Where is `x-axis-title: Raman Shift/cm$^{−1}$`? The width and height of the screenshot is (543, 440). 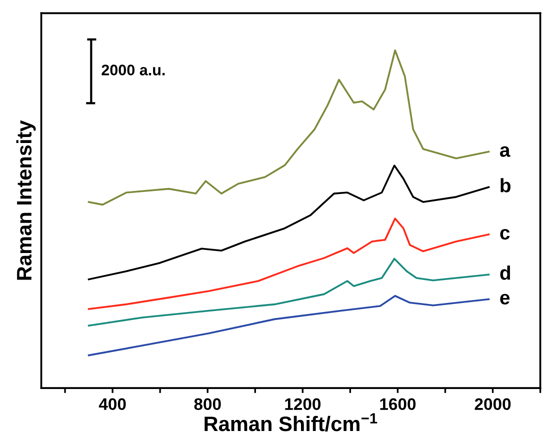 x-axis-title: Raman Shift/cm$^{−1}$ is located at coordinates (291, 422).